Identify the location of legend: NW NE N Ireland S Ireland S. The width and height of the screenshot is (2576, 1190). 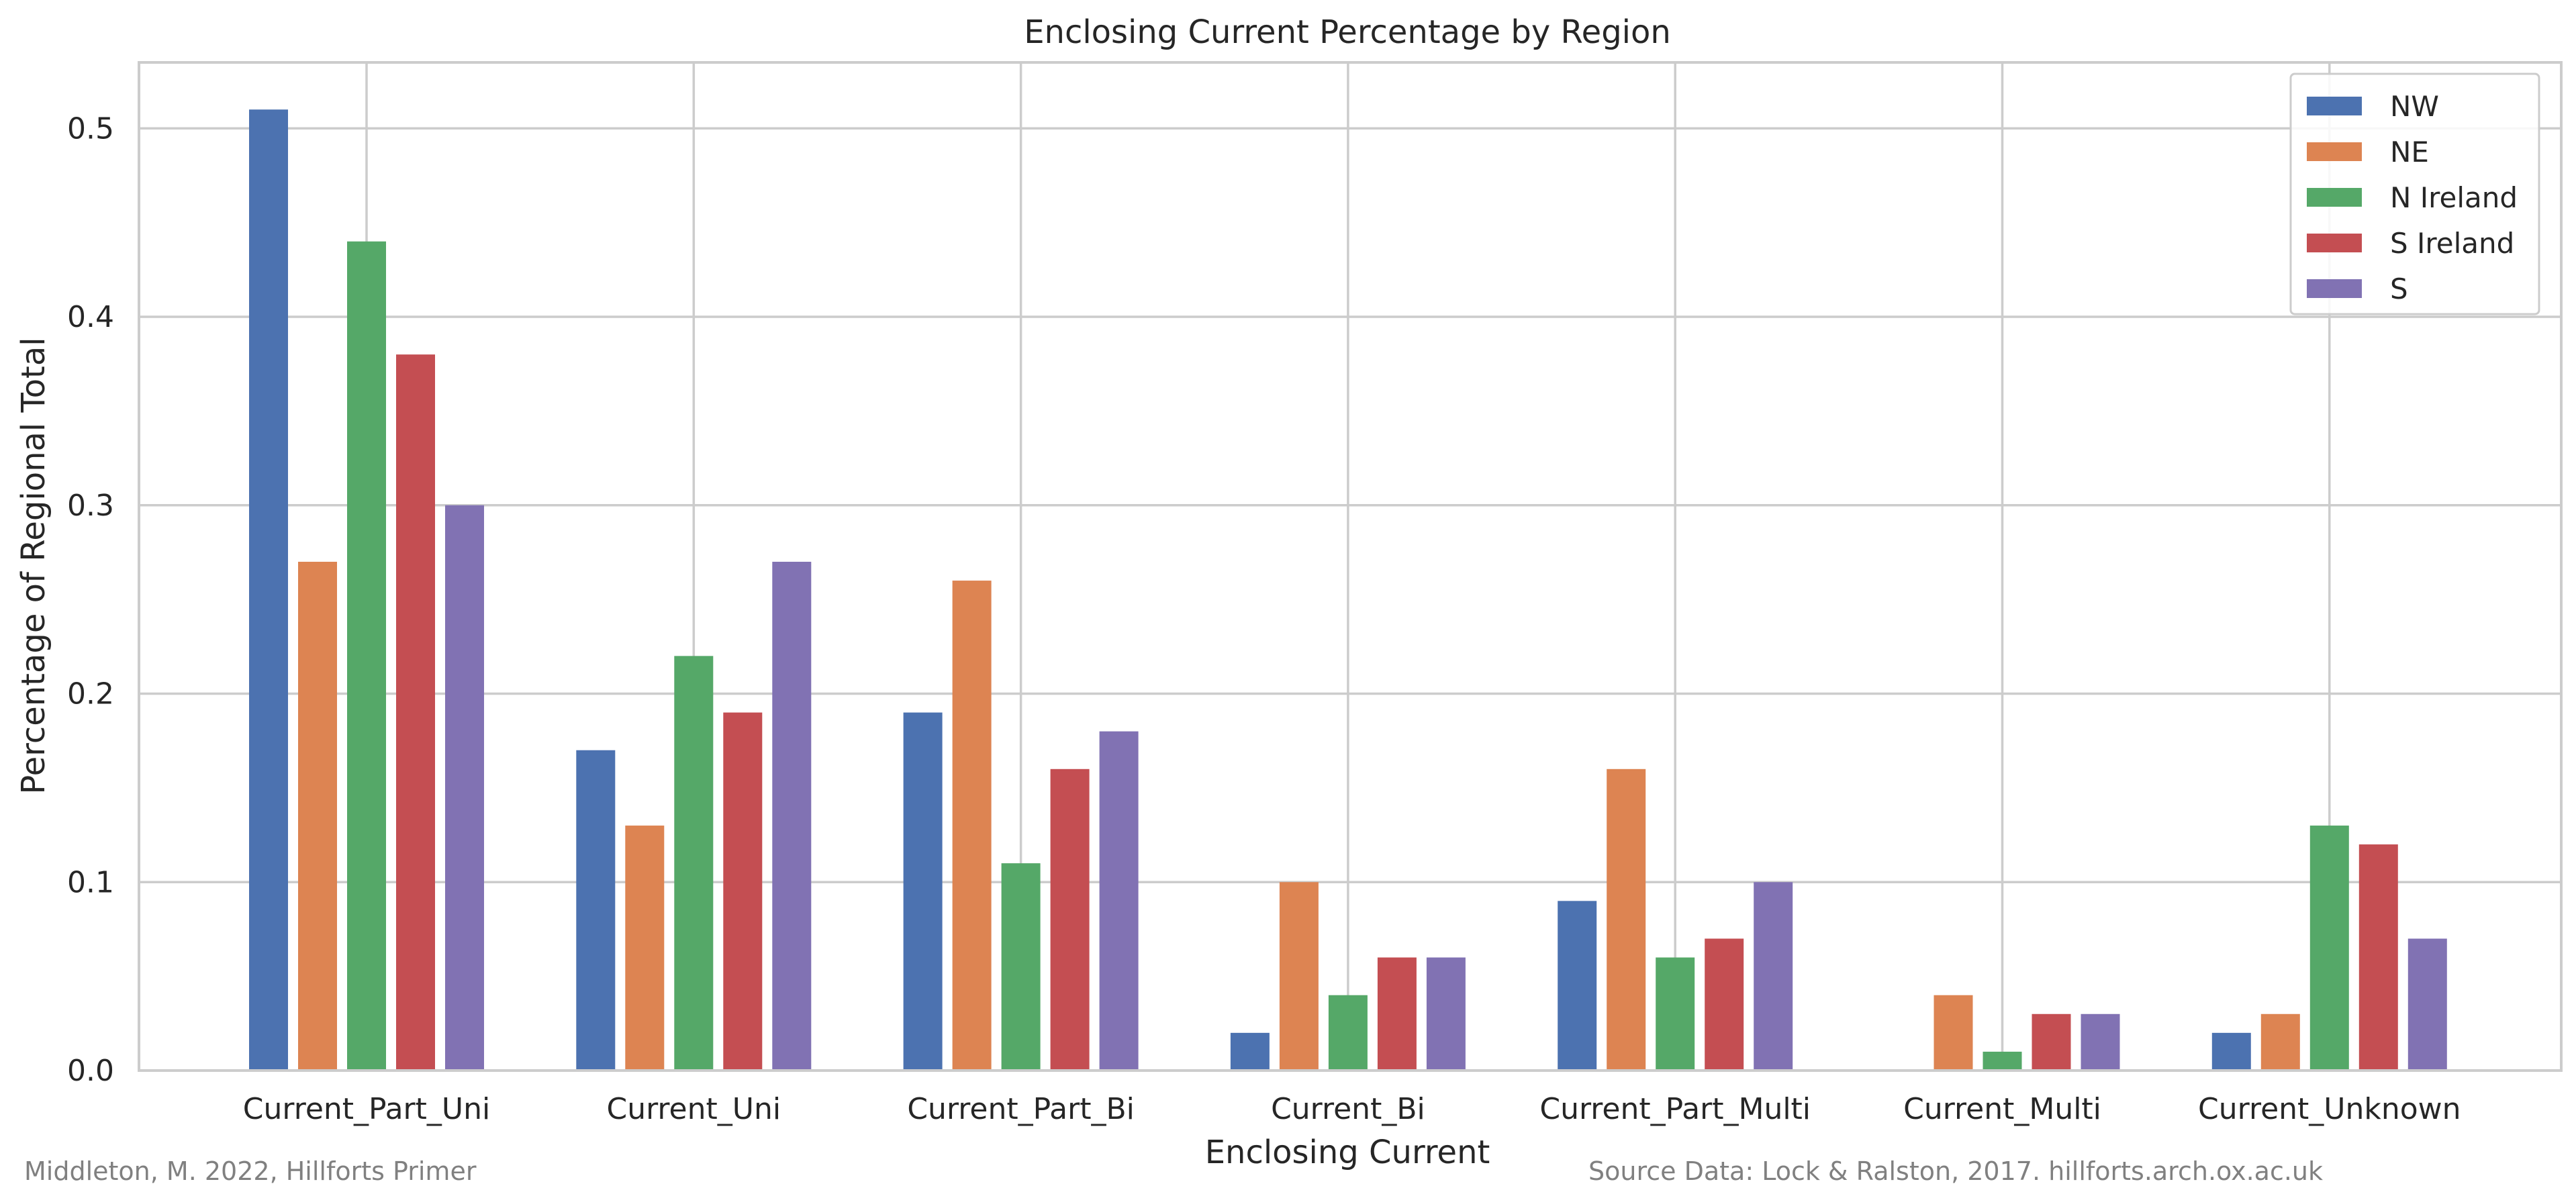
(2414, 193).